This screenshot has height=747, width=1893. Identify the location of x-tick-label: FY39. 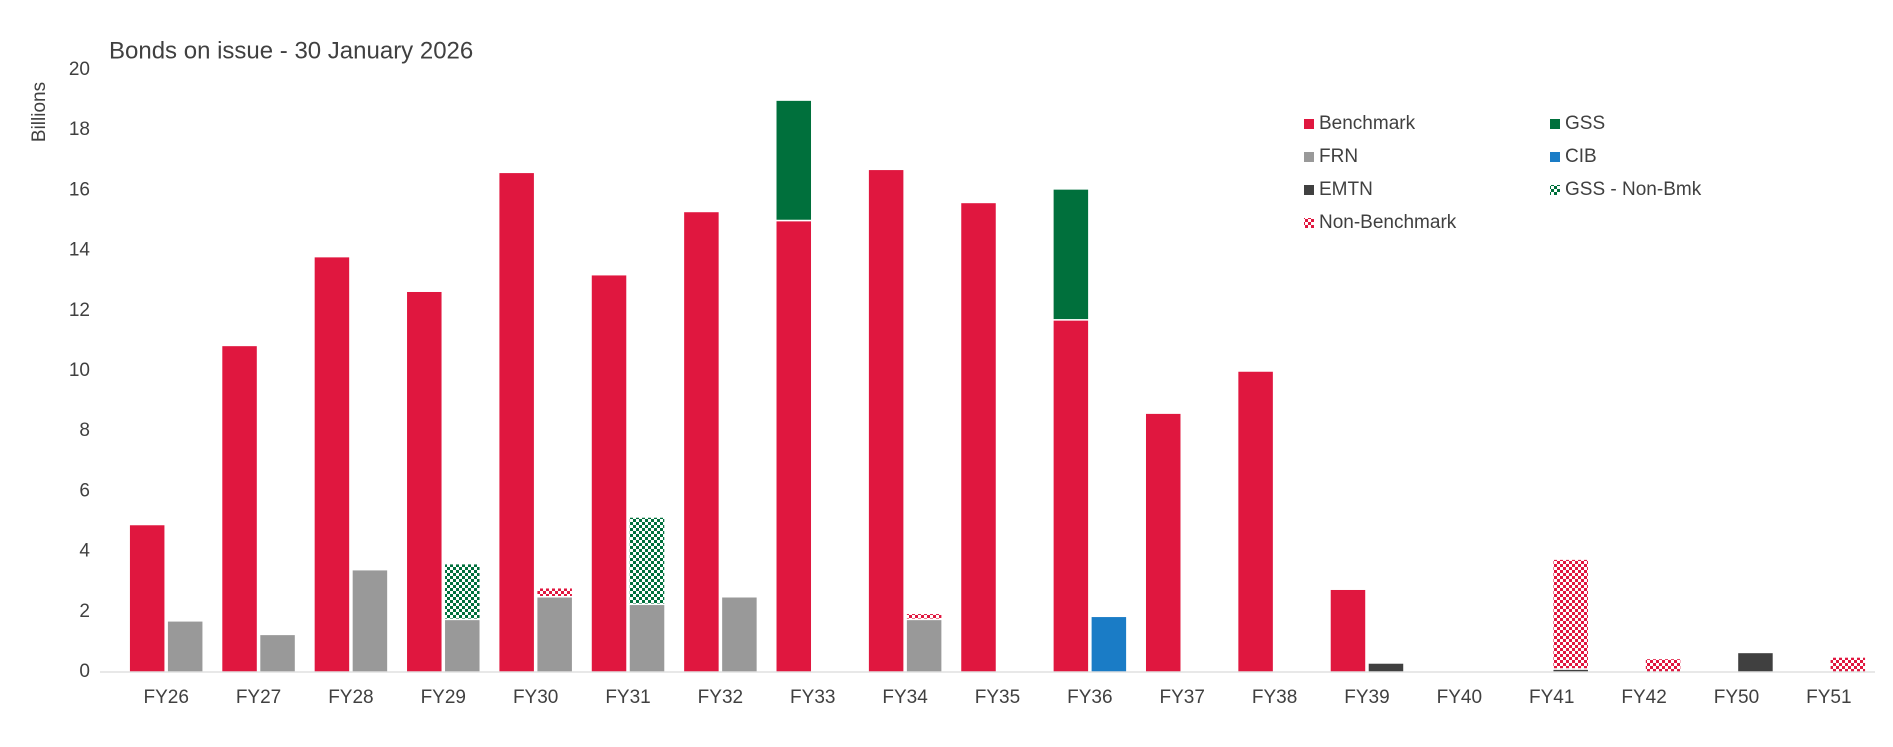
(1366, 697).